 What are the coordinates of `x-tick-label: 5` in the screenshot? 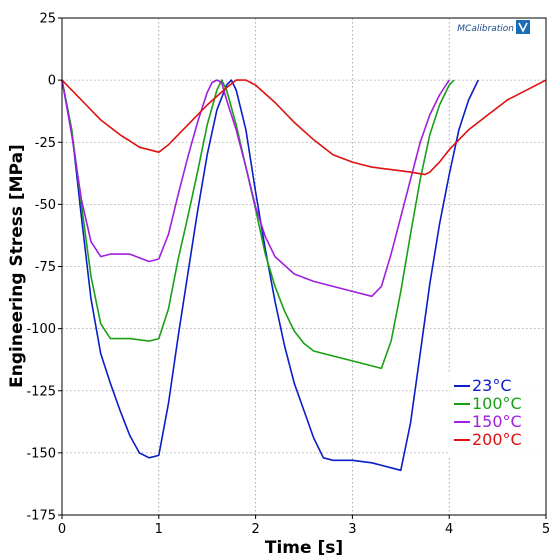 It's located at (546, 529).